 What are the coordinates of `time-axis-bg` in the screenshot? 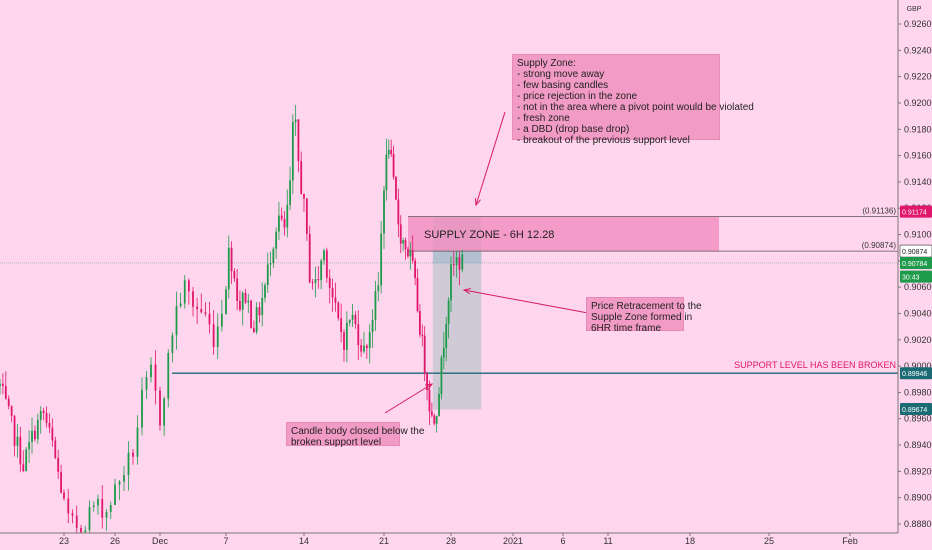 It's located at (466, 541).